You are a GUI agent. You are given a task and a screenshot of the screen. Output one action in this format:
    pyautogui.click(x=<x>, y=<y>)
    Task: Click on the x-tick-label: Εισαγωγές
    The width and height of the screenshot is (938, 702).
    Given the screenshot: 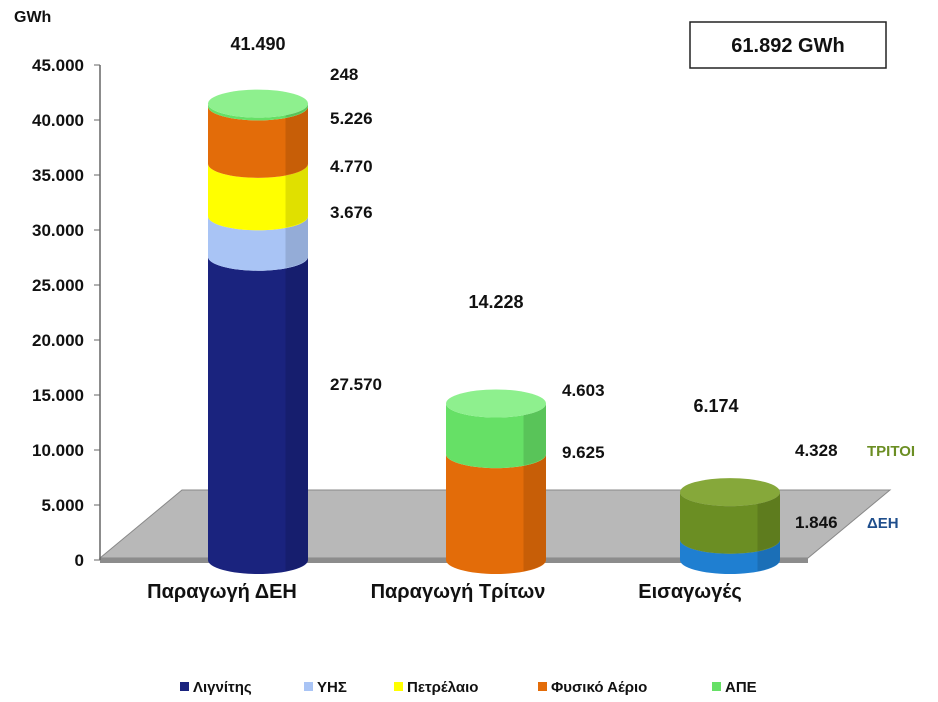 What is the action you would take?
    pyautogui.click(x=689, y=592)
    